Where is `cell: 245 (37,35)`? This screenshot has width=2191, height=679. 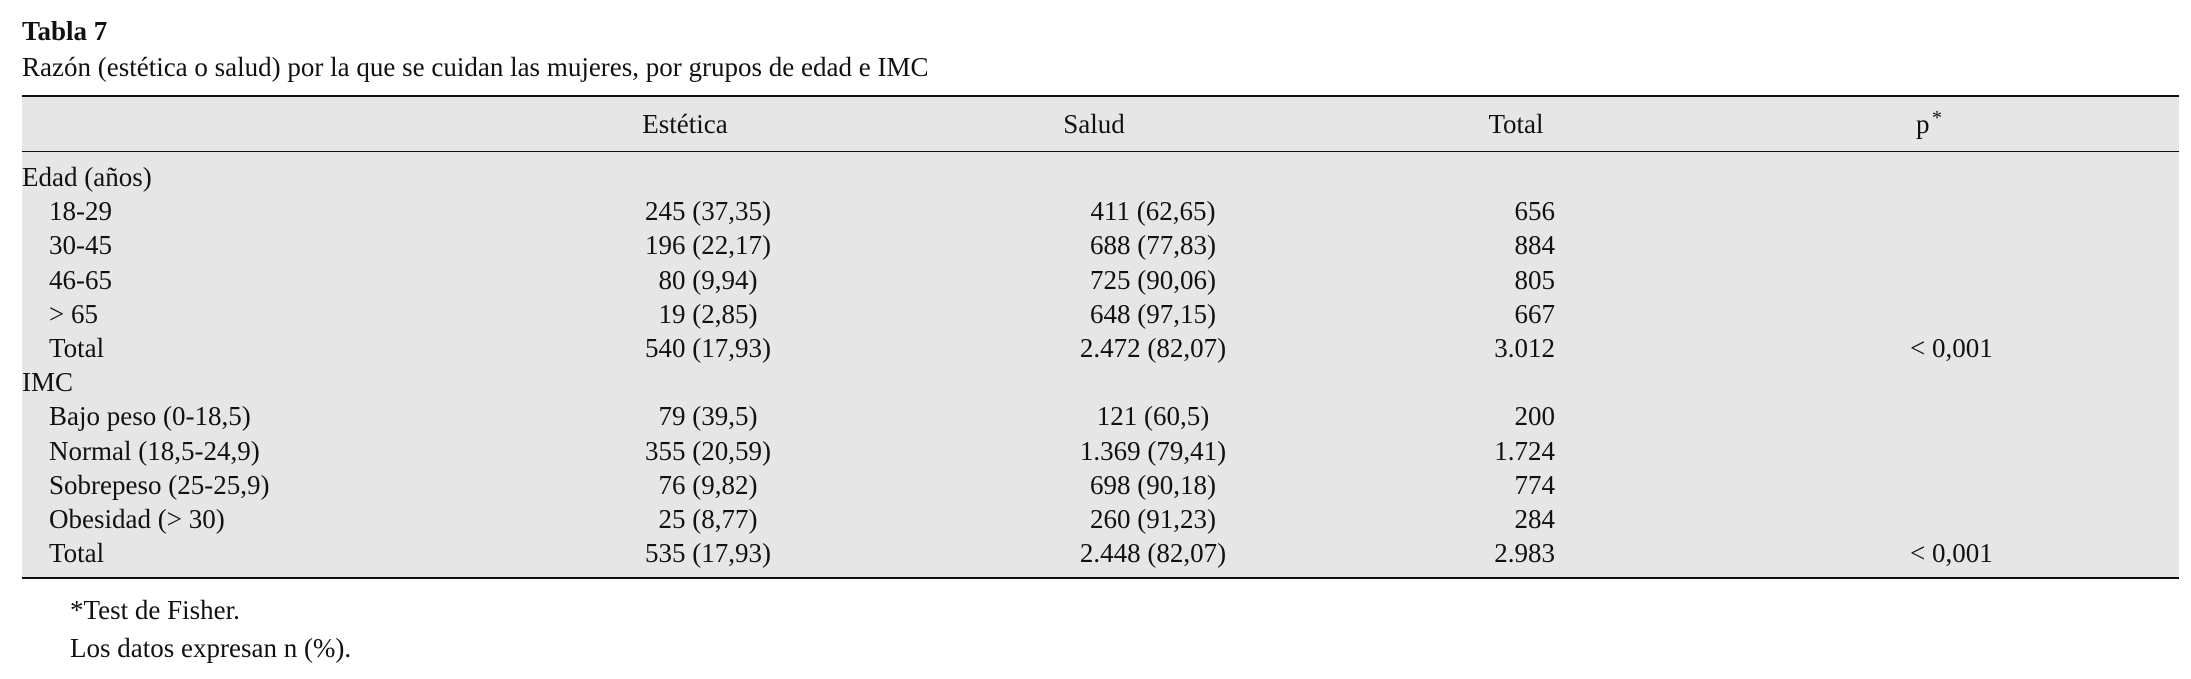 cell: 245 (37,35) is located at coordinates (708, 211).